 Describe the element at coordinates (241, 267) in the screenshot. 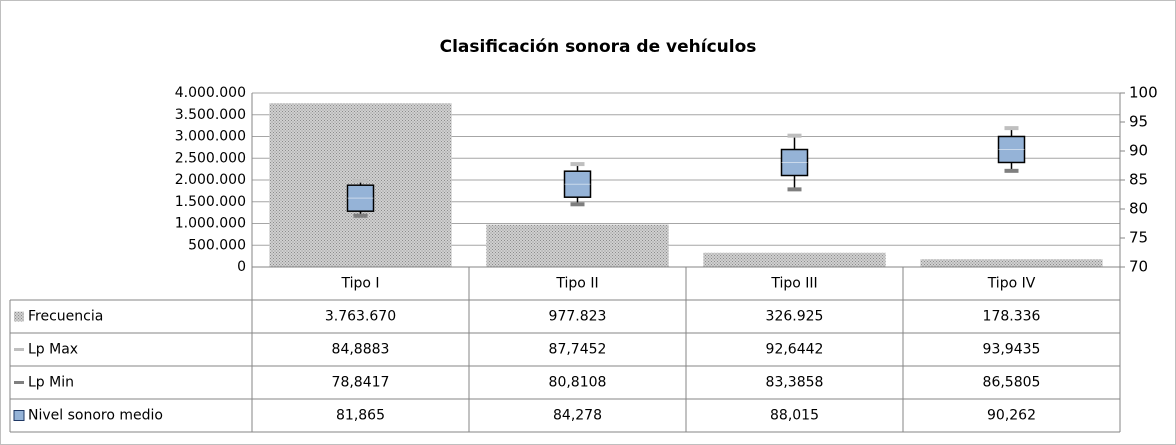

I see `y-tick-label: 0` at that location.